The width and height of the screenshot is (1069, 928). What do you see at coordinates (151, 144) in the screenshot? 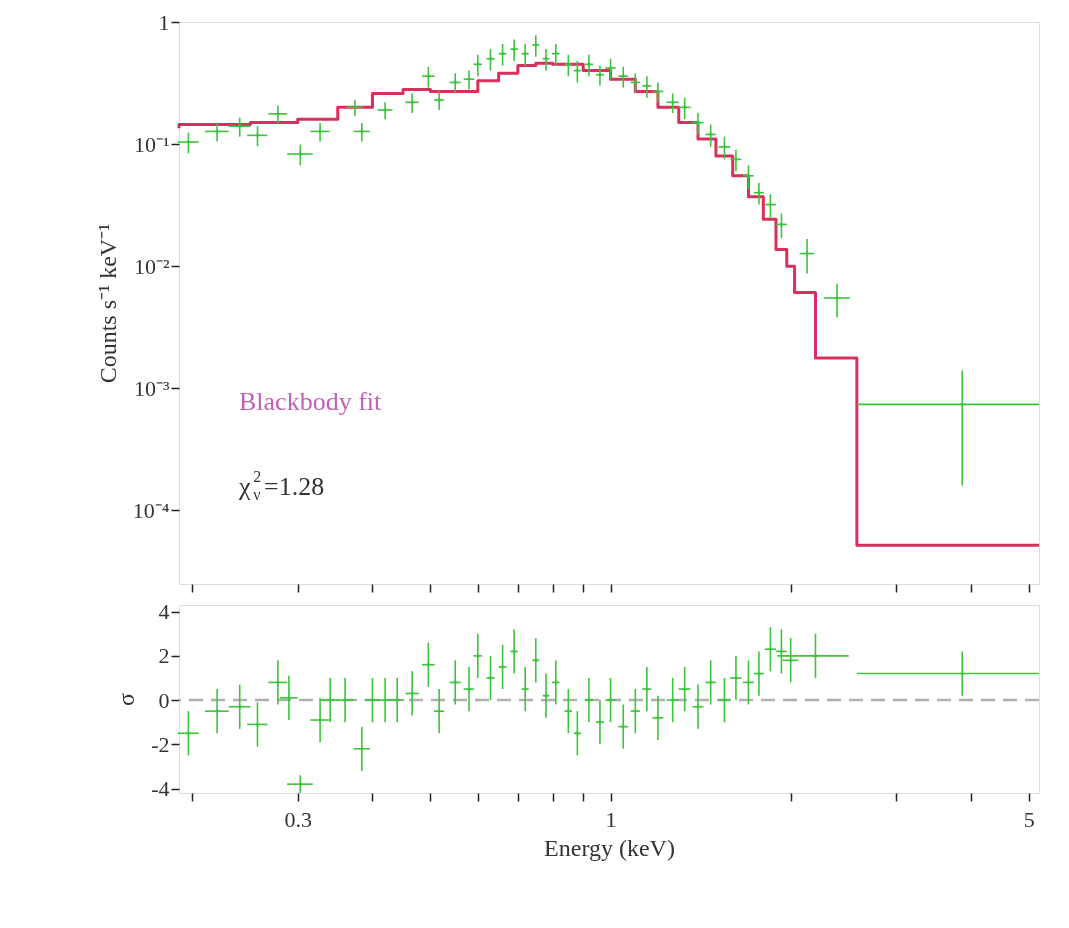
I see `y-tick-label: 10⁻¹` at bounding box center [151, 144].